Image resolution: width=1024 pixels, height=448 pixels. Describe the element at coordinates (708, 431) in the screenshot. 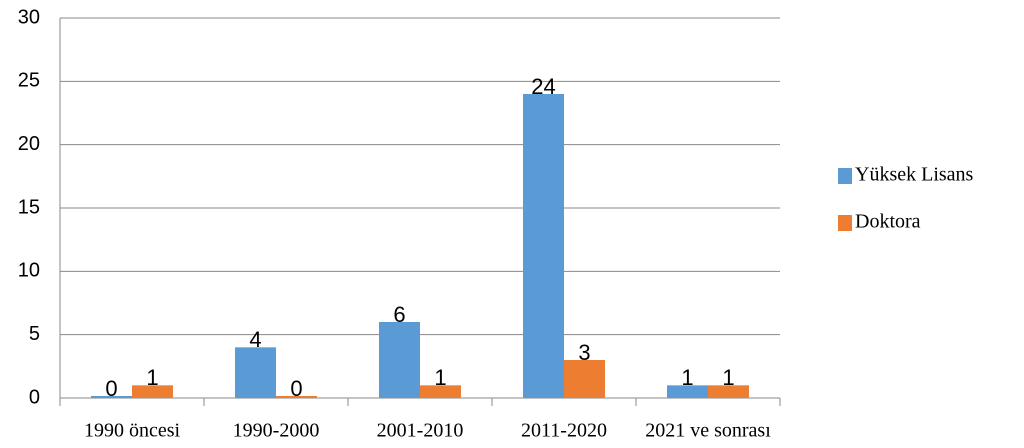

I see `x-tick-label: 2021 ve sonrası` at that location.